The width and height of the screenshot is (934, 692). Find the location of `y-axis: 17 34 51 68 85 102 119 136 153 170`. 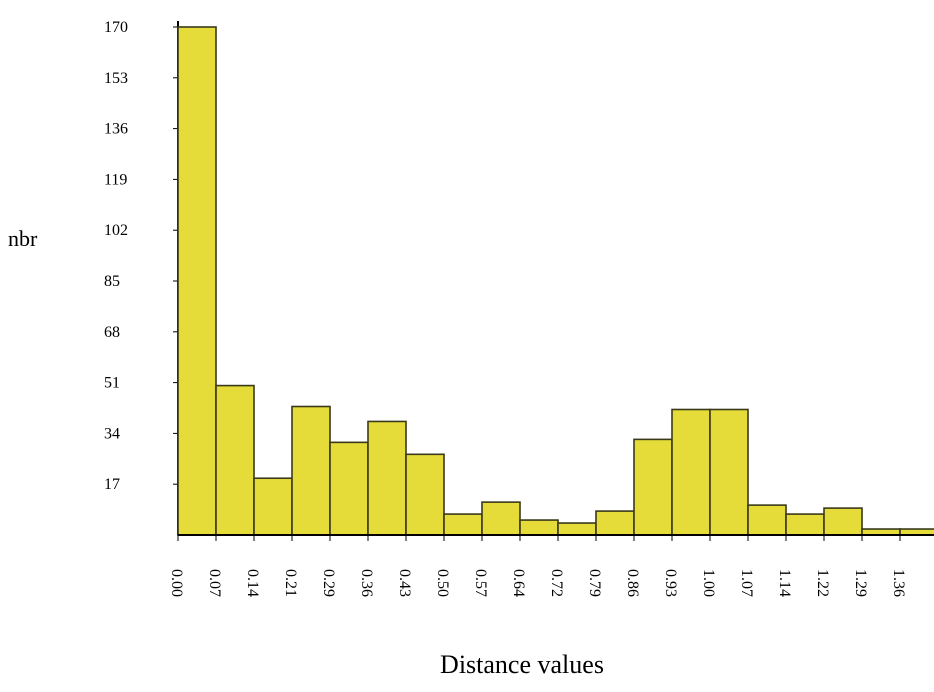

y-axis: 17 34 51 68 85 102 119 136 153 170 is located at coordinates (141, 277).